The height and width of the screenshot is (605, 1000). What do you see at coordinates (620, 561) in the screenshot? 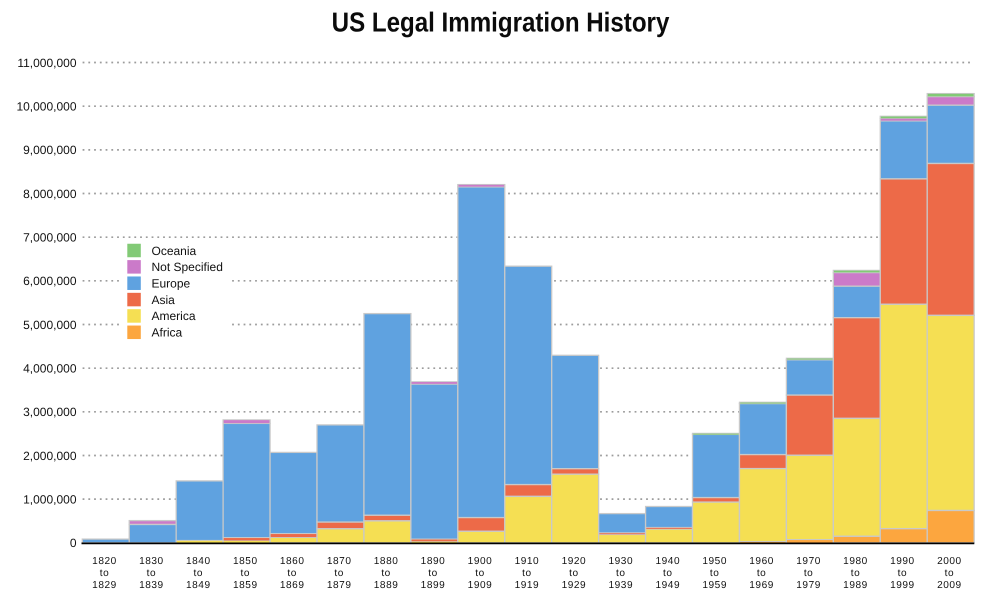
I see `svg-text: 1930` at bounding box center [620, 561].